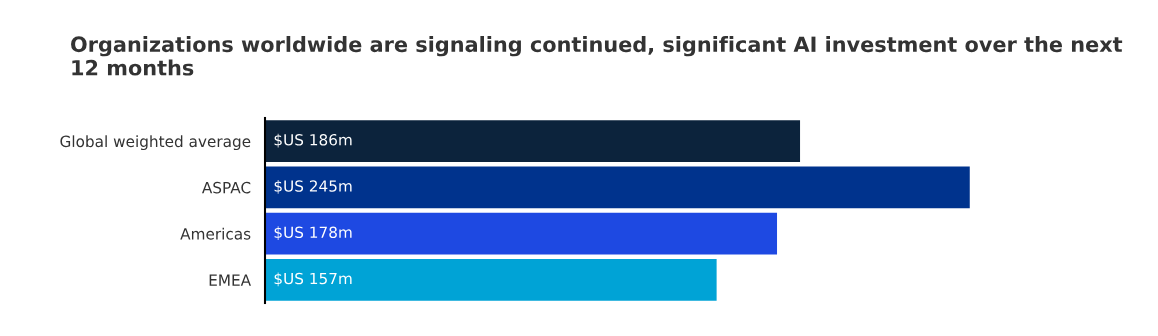 The width and height of the screenshot is (1158, 336). I want to click on data-label: $US 186m, so click(313, 140).